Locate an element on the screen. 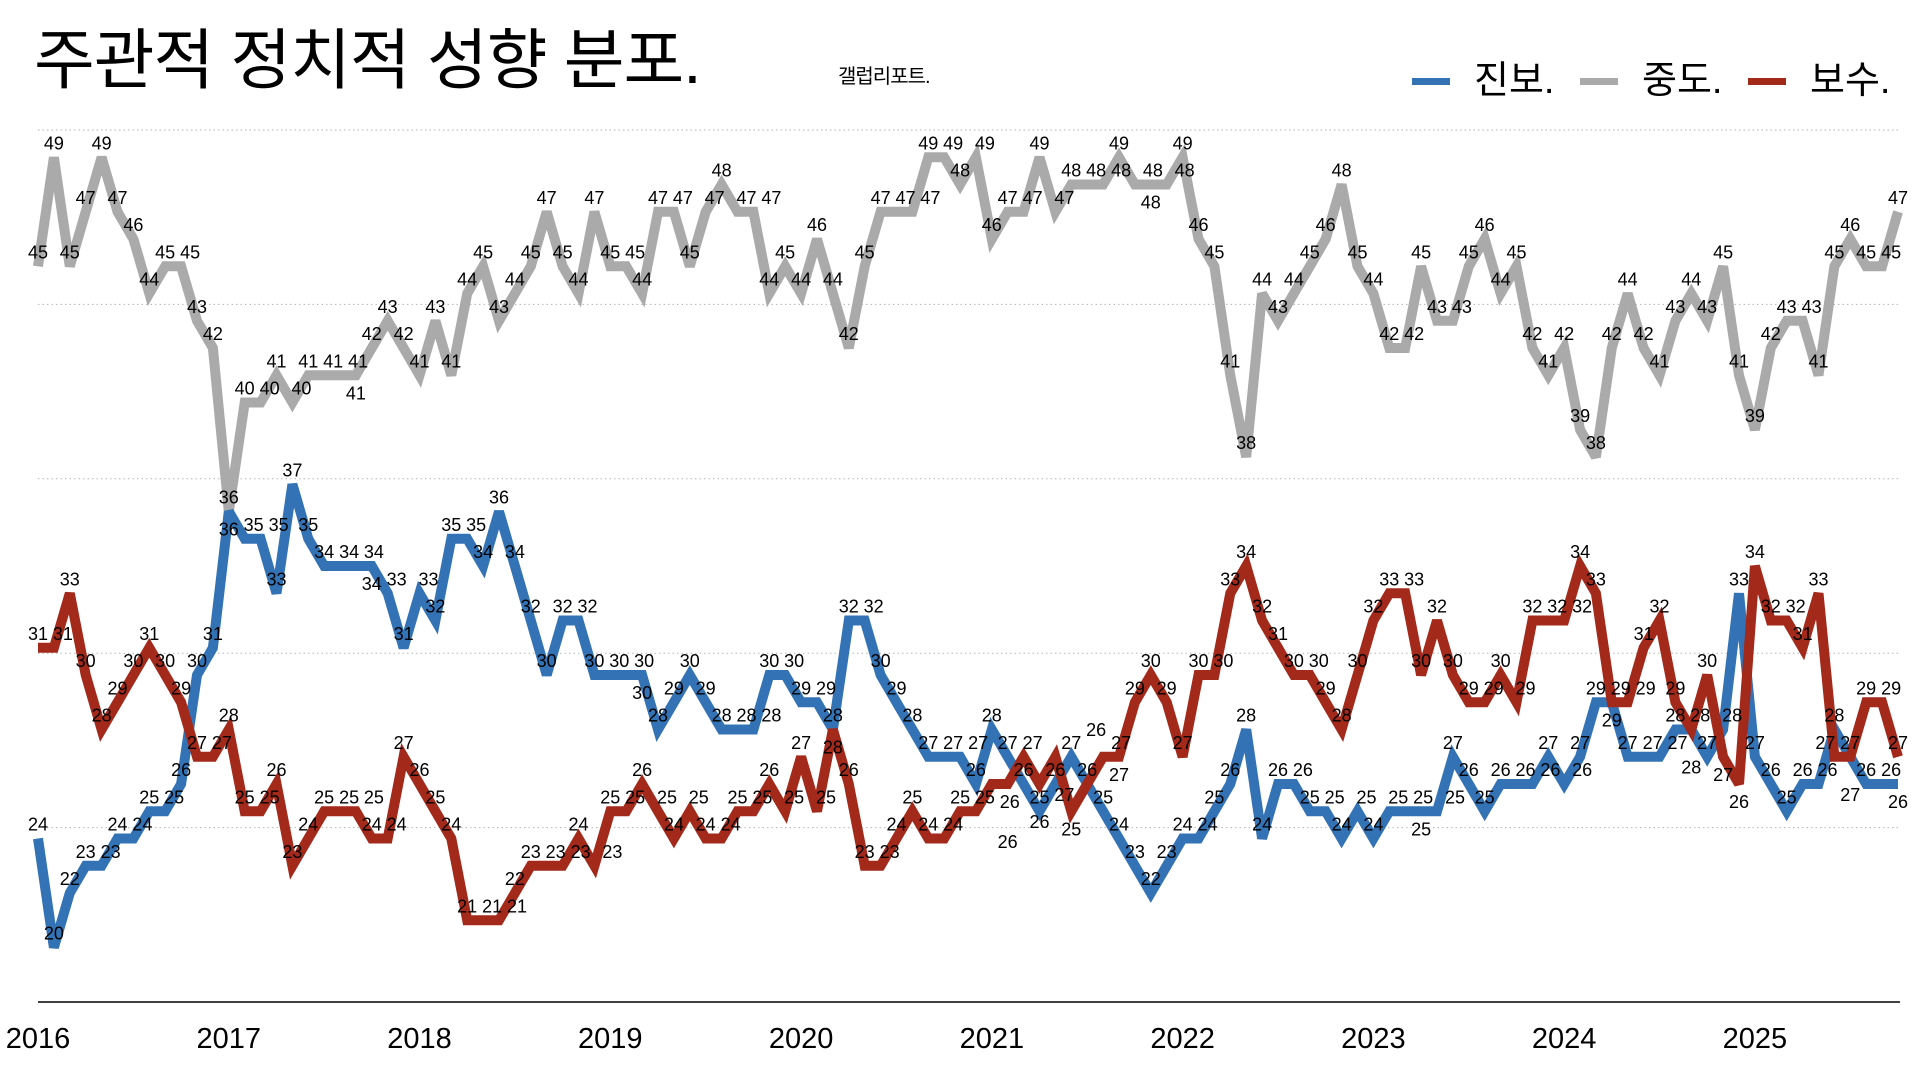 This screenshot has height=1080, width=1920. x-tick-label: 2016 is located at coordinates (38, 1039).